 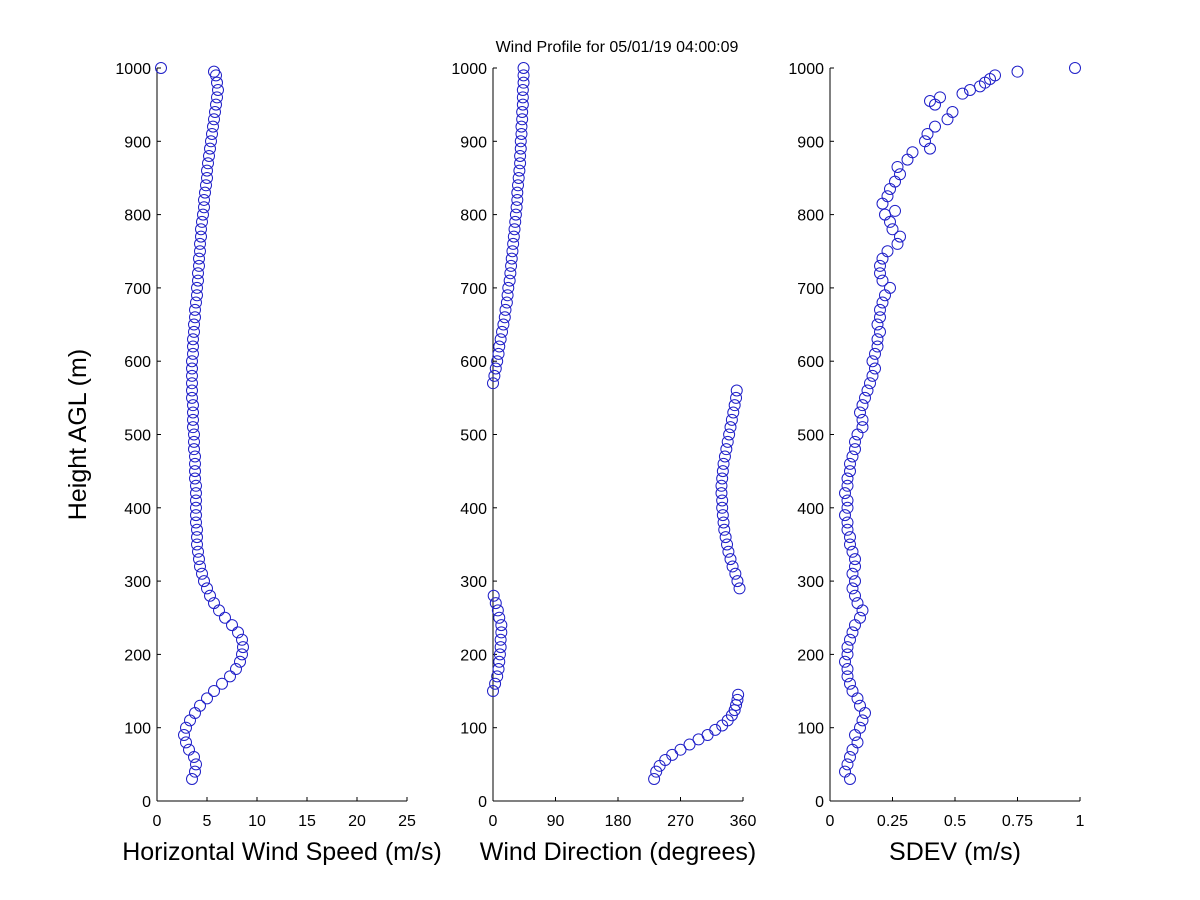 What do you see at coordinates (618, 821) in the screenshot?
I see `x-tick-label: 180` at bounding box center [618, 821].